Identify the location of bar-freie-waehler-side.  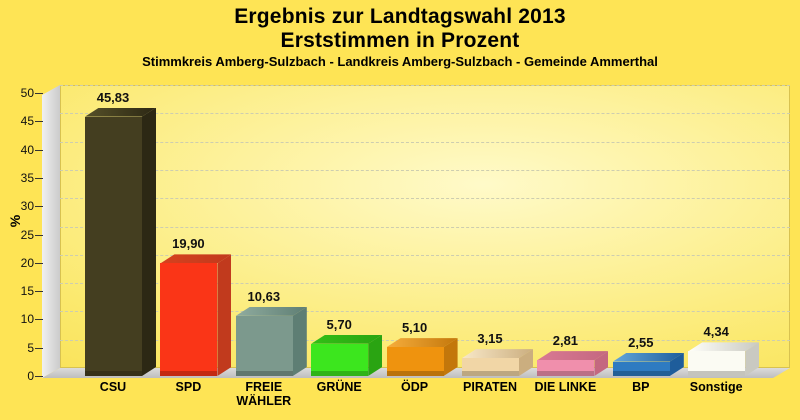
(299, 341).